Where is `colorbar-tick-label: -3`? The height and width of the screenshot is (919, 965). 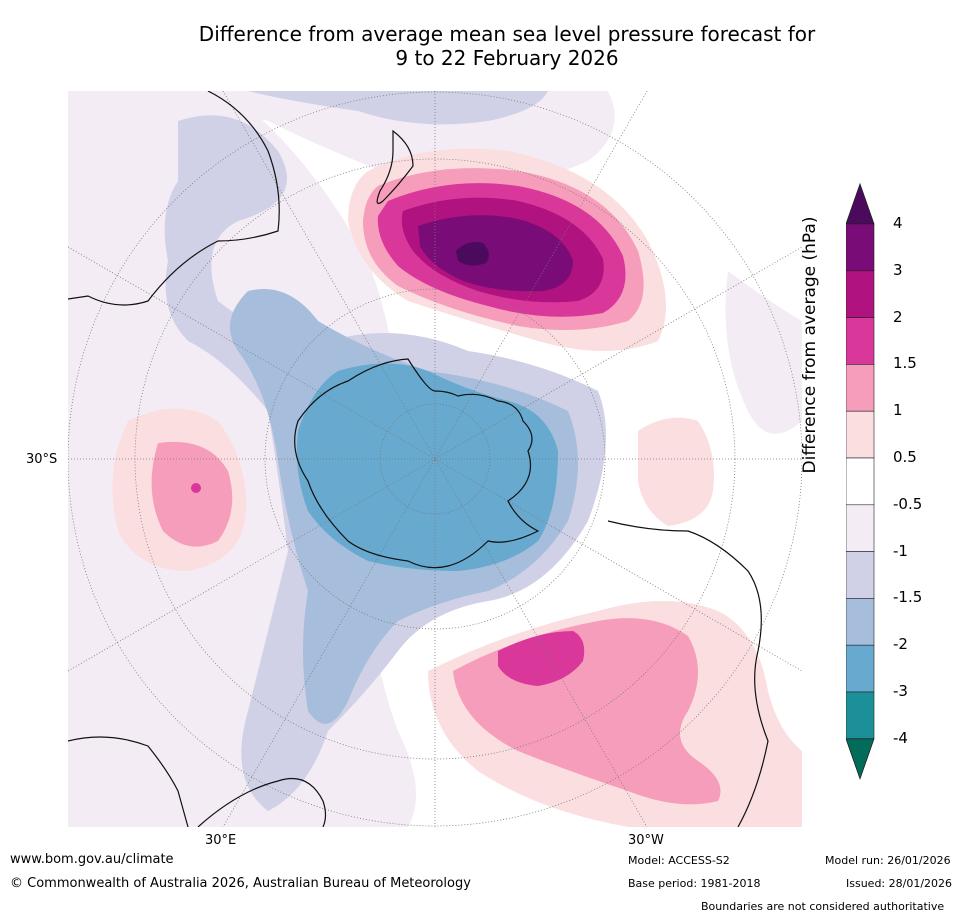 colorbar-tick-label: -3 is located at coordinates (900, 691).